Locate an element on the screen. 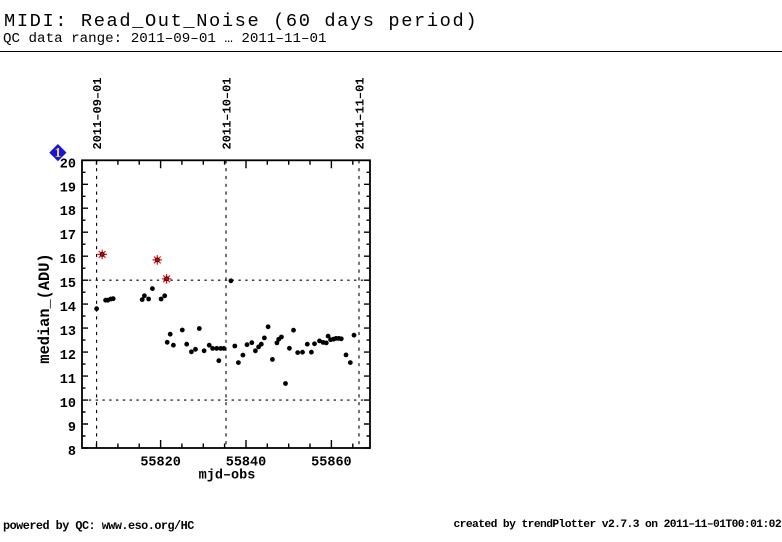 This screenshot has width=782, height=542. svg-text: 17 is located at coordinates (68, 236).